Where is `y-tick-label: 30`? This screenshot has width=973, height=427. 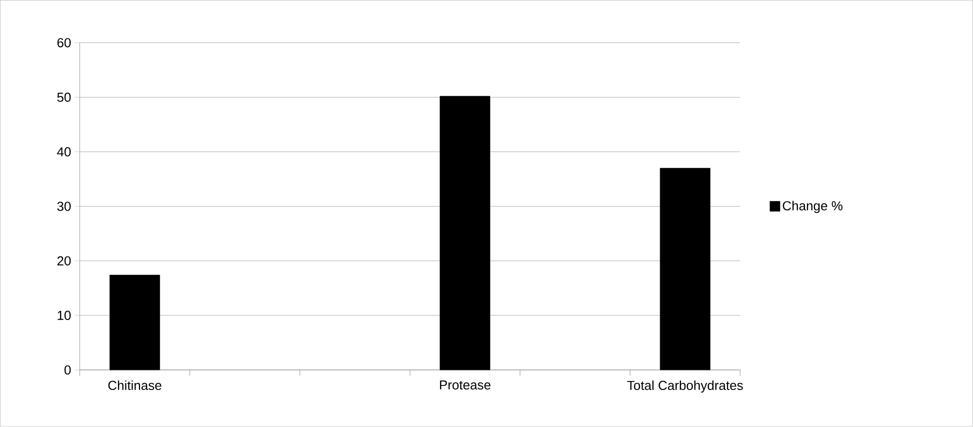 y-tick-label: 30 is located at coordinates (64, 207).